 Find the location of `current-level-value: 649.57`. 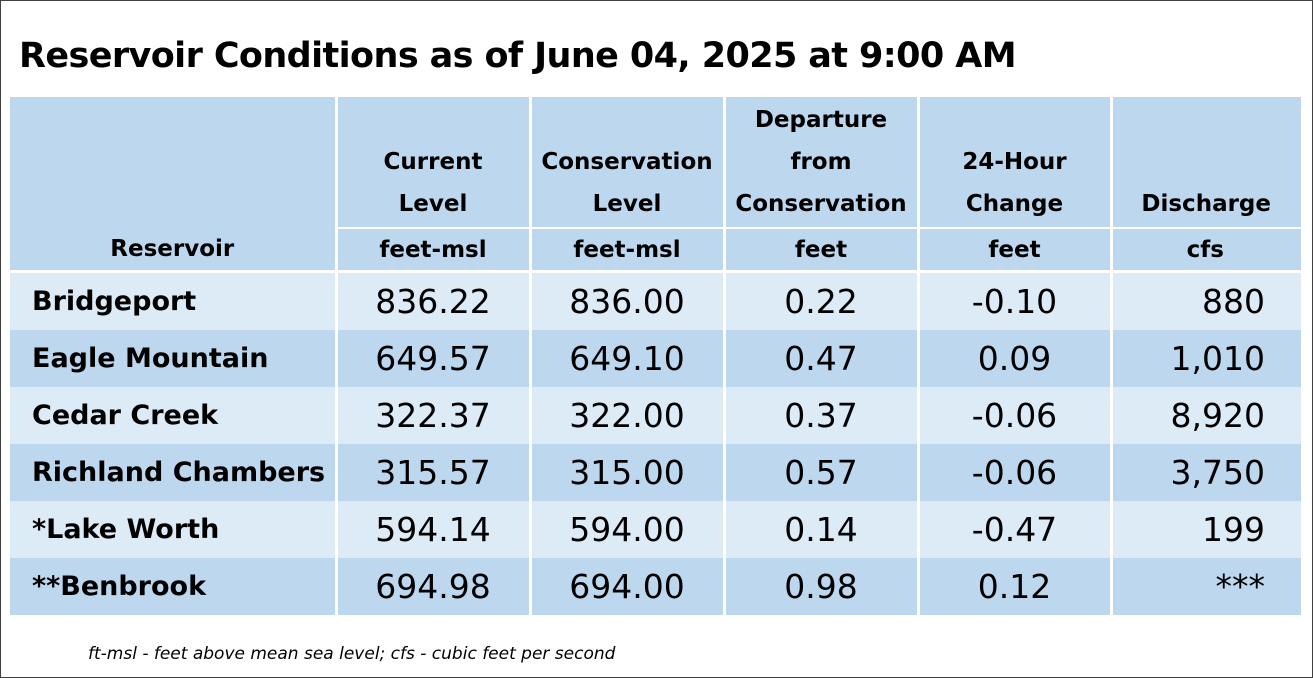

current-level-value: 649.57 is located at coordinates (434, 358).